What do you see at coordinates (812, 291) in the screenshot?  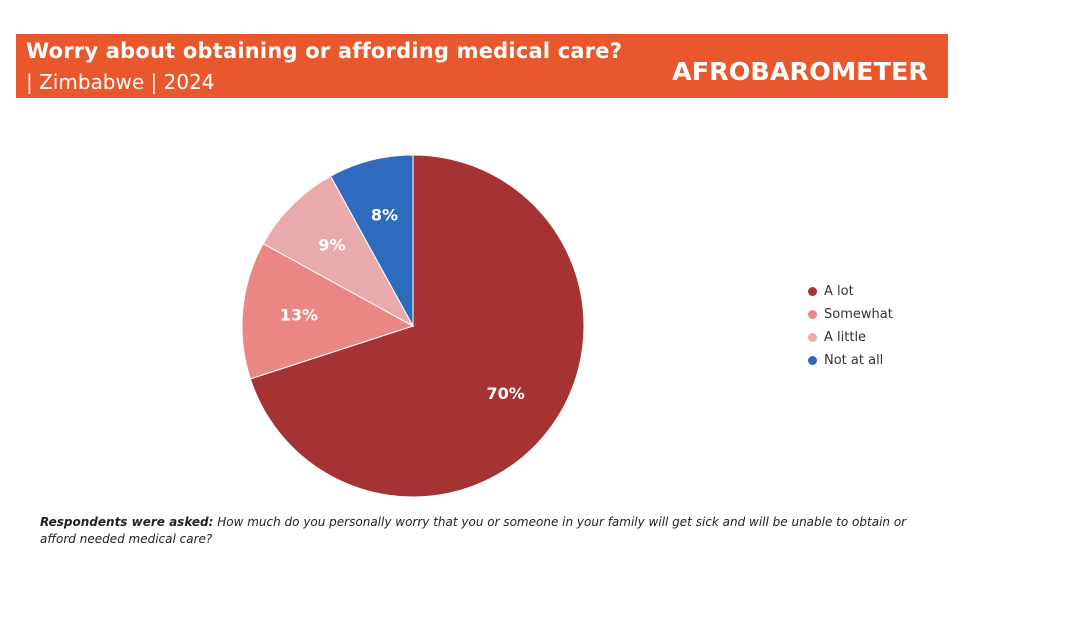 I see `legend-swatch-a-lot` at bounding box center [812, 291].